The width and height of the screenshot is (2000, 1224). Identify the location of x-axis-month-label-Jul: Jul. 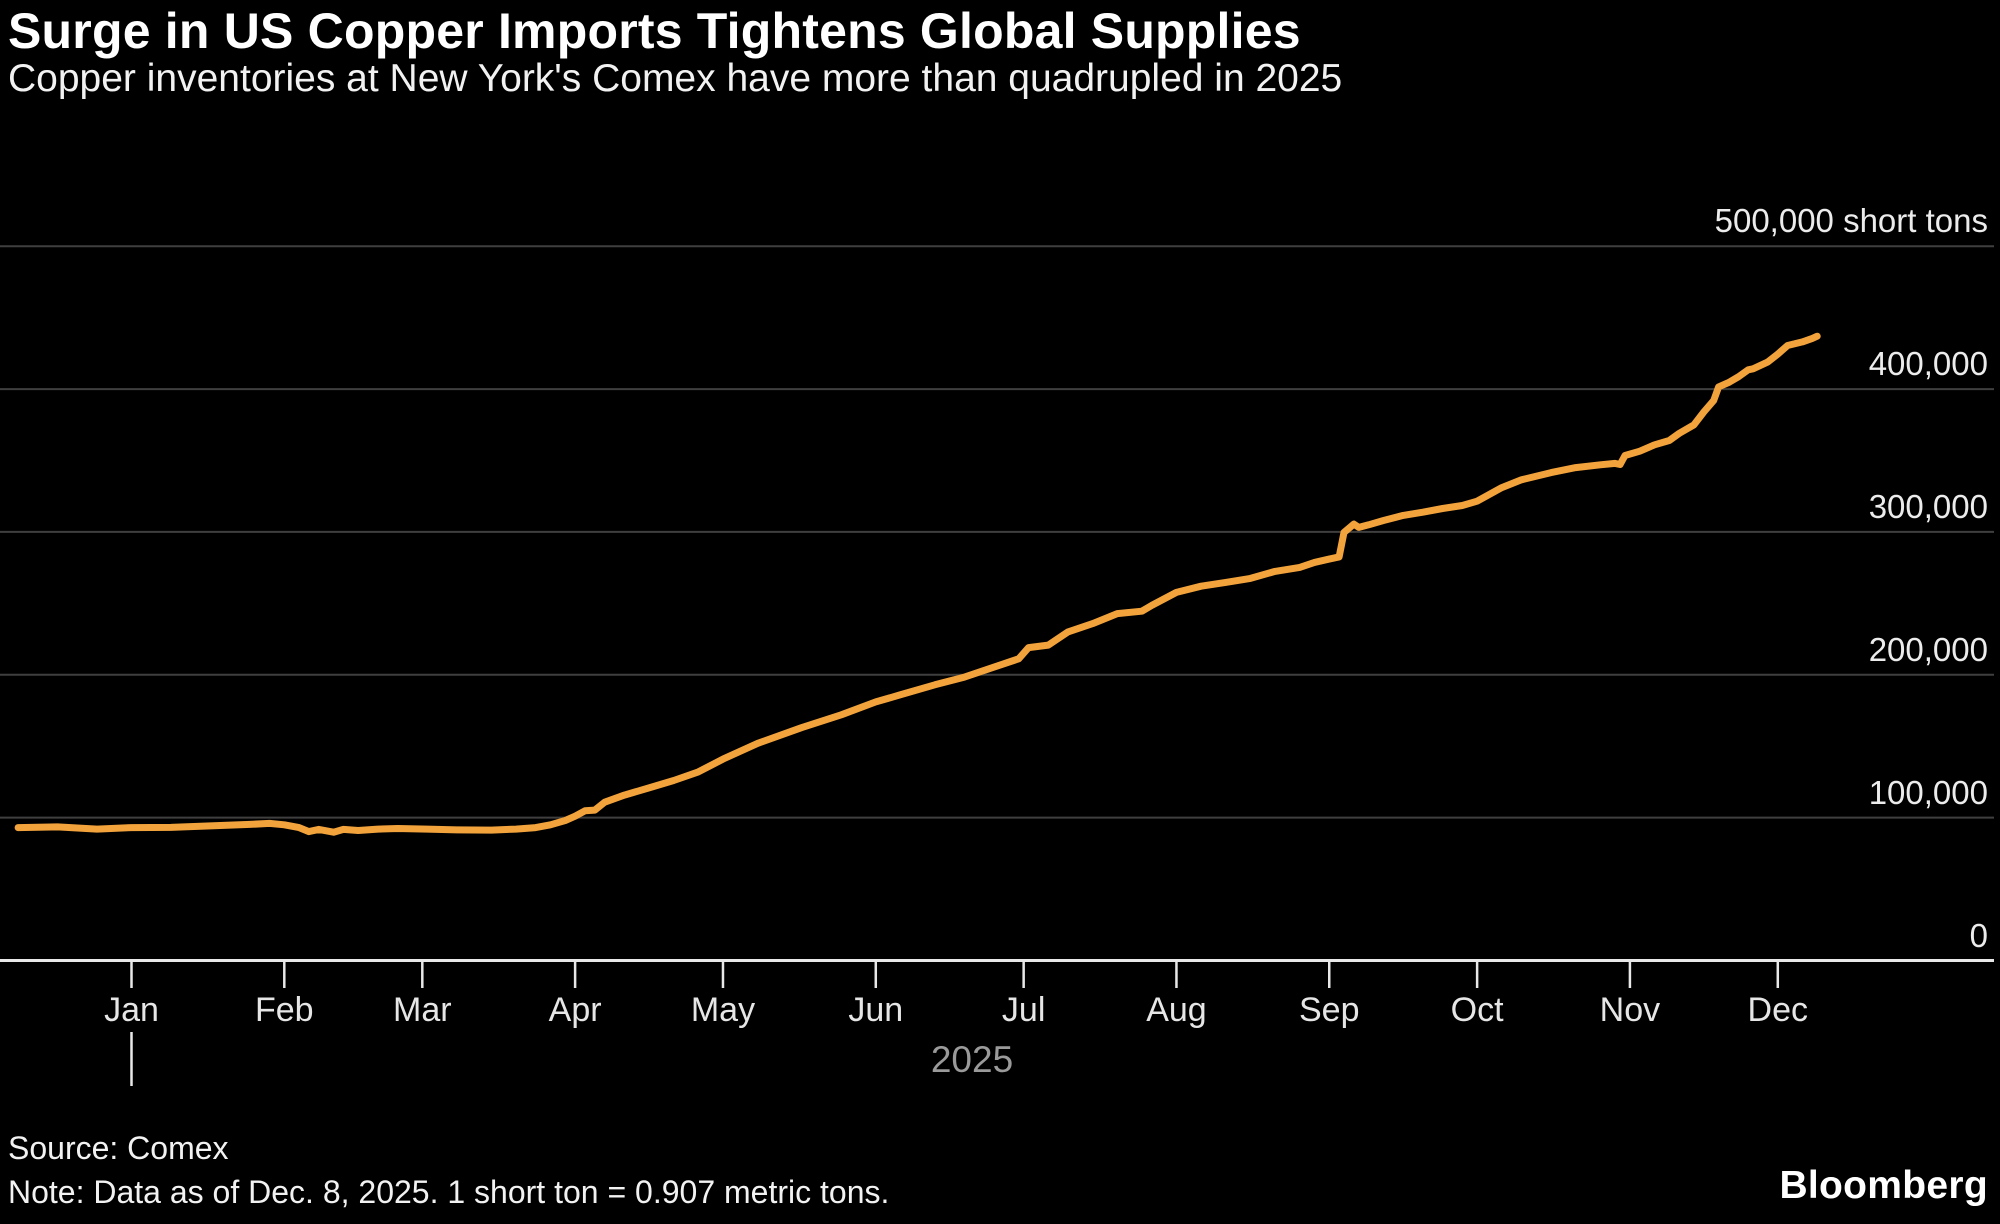
(1023, 1010).